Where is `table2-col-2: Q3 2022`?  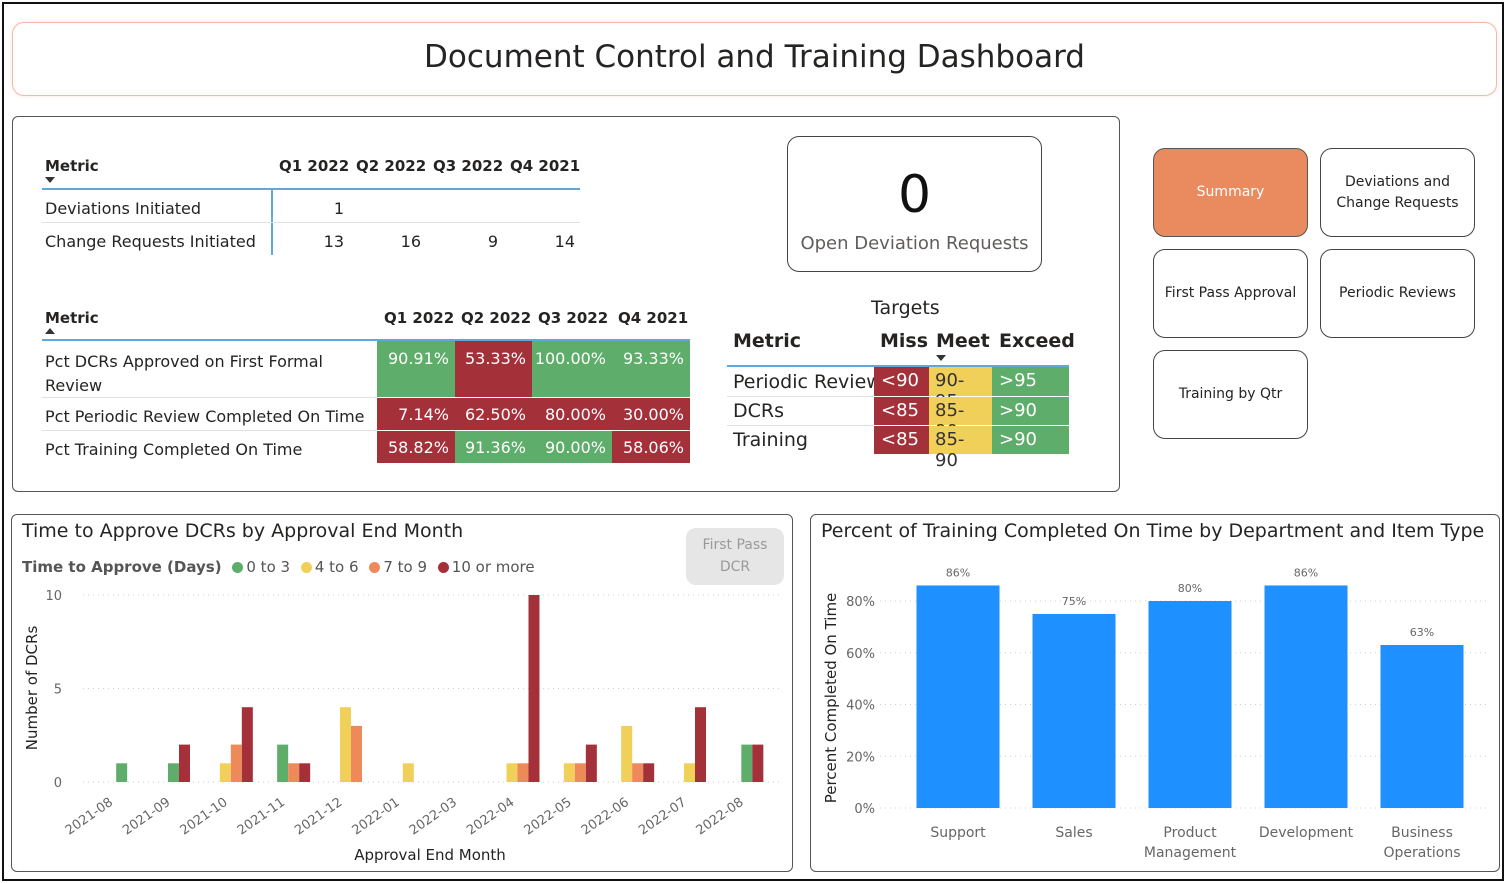
table2-col-2: Q3 2022 is located at coordinates (573, 318).